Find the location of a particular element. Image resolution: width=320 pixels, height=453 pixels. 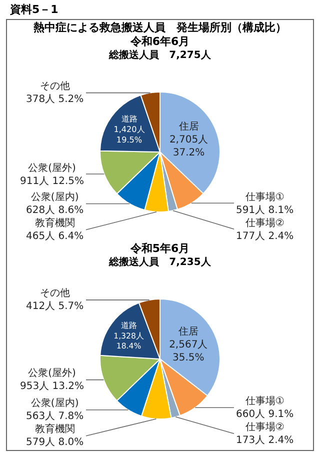

data-label: 911人 12.5% is located at coordinates (52, 181).